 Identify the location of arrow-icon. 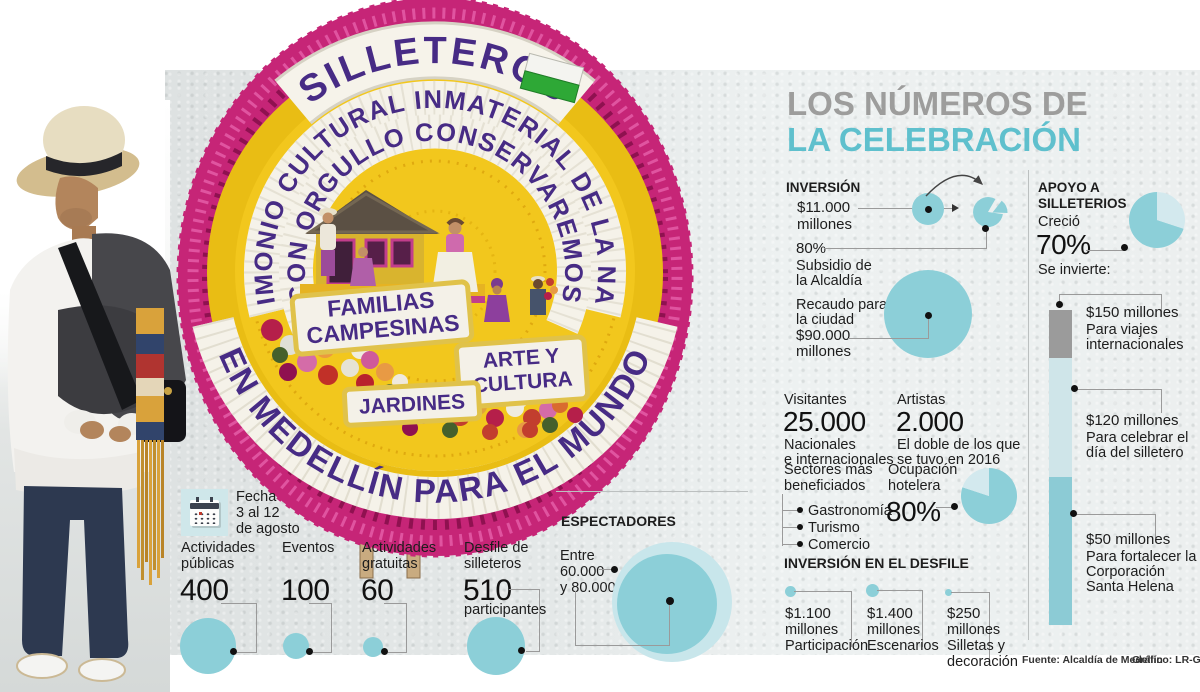
(955, 208).